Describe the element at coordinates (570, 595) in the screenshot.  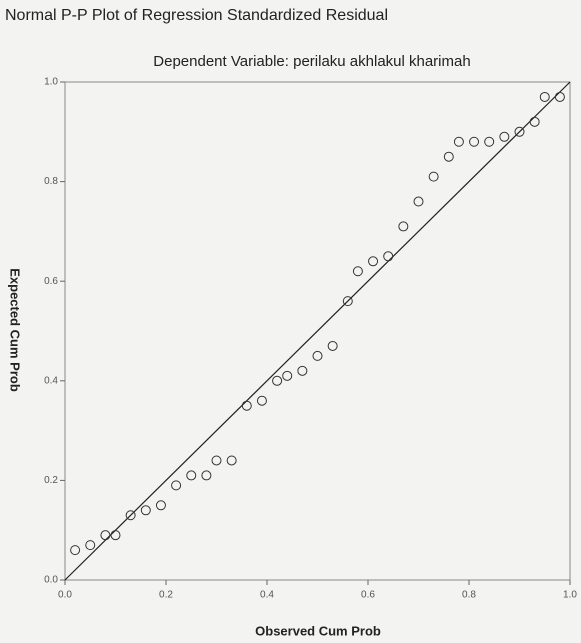
I see `x-tick-label: 1.0` at that location.